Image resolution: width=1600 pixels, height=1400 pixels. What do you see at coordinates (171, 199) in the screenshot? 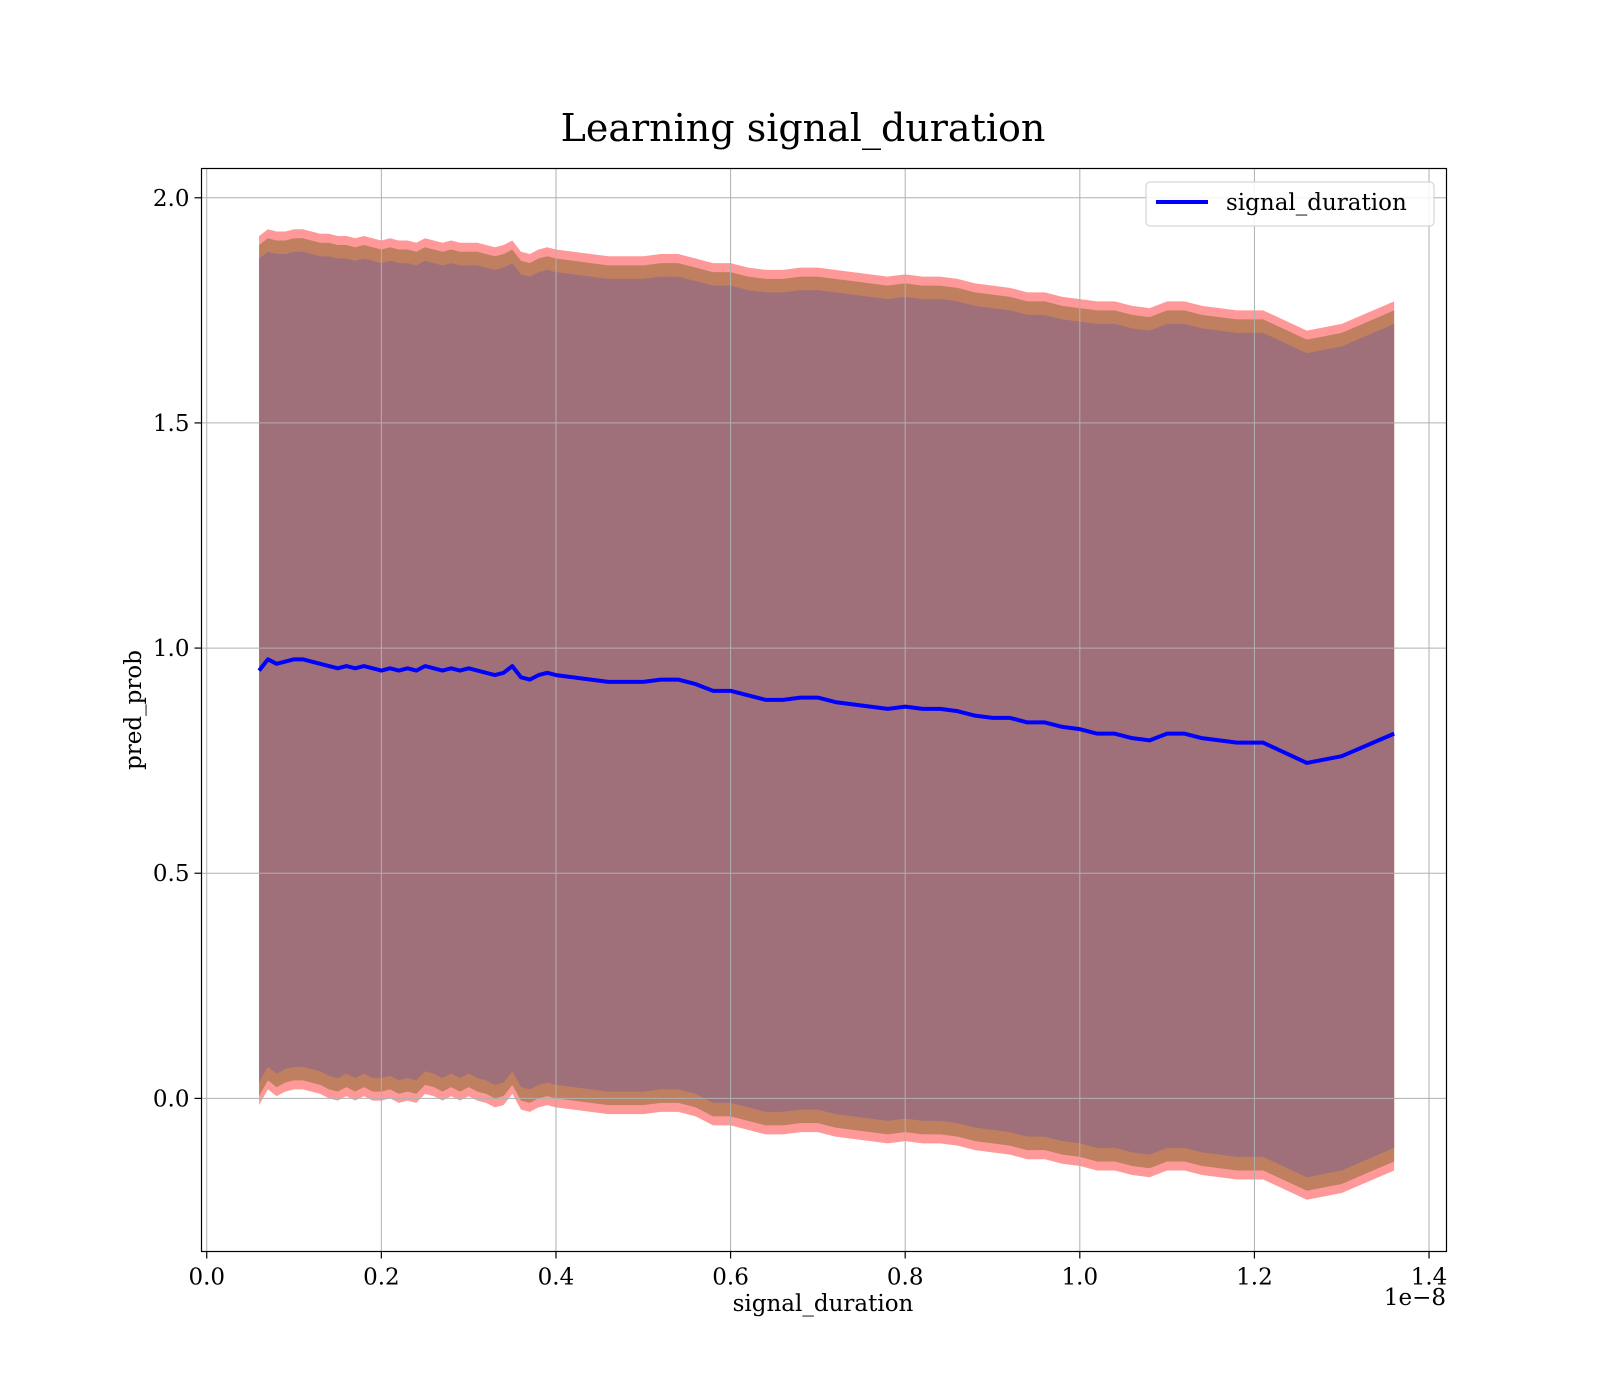
I see `y-tick-label: 2.0` at bounding box center [171, 199].